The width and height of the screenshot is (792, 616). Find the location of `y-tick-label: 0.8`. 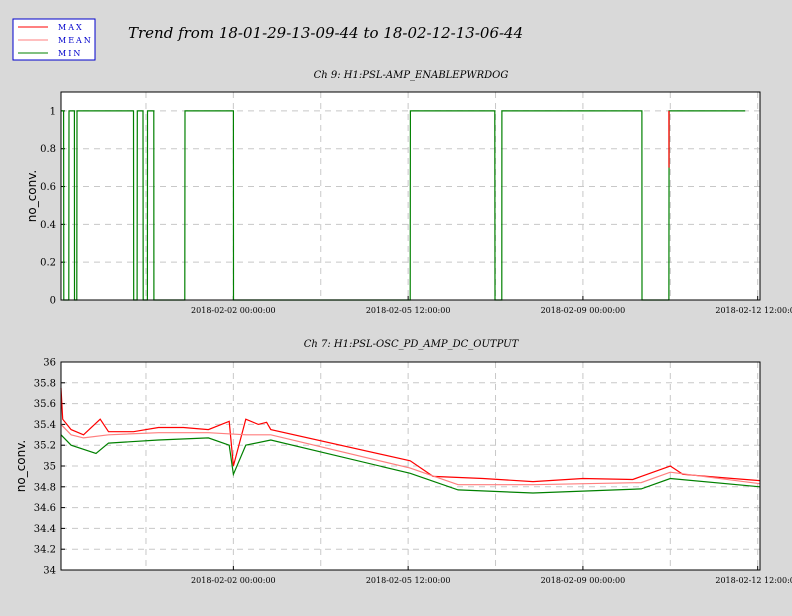

y-tick-label: 0.8 is located at coordinates (48, 149).